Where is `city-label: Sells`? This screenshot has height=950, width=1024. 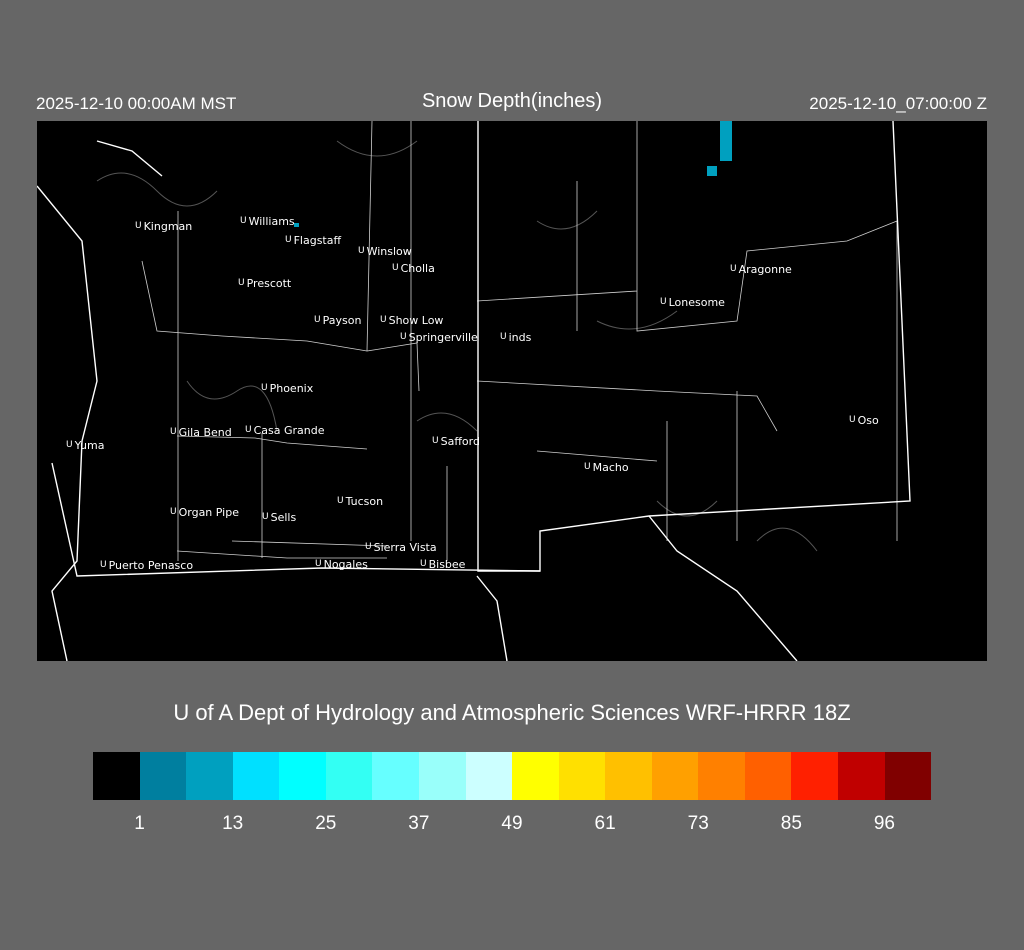 city-label: Sells is located at coordinates (283, 517).